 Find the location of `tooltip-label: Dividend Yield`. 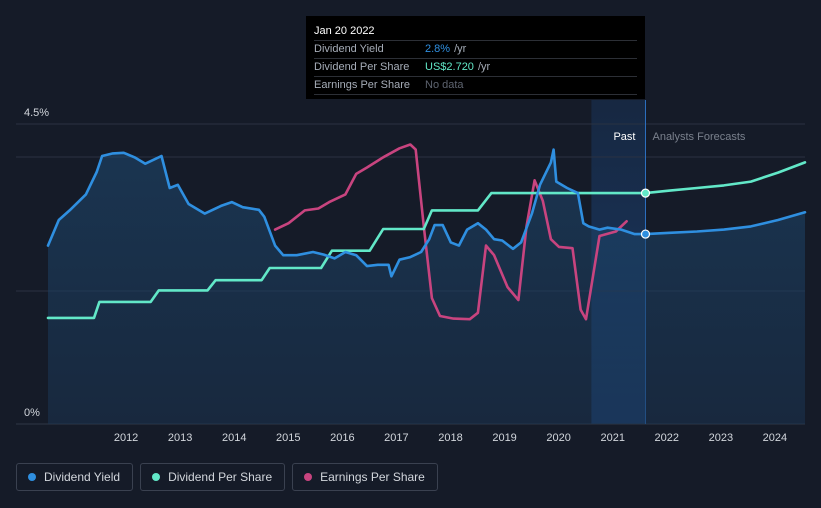

tooltip-label: Dividend Yield is located at coordinates (349, 49).